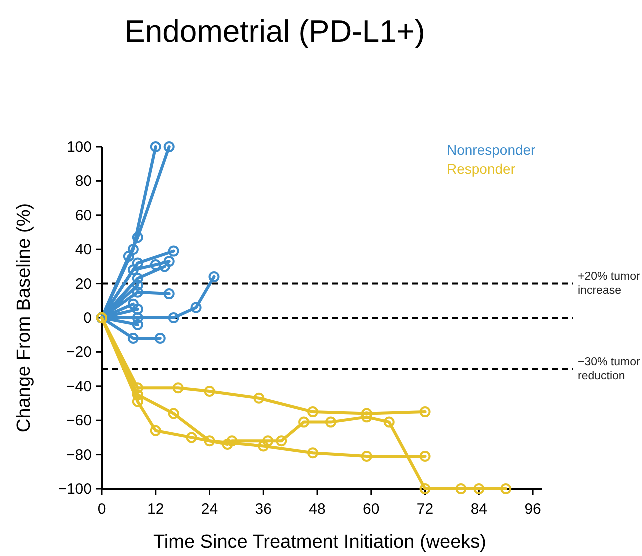 The image size is (642, 556). I want to click on y-tick-label: 80, so click(83, 181).